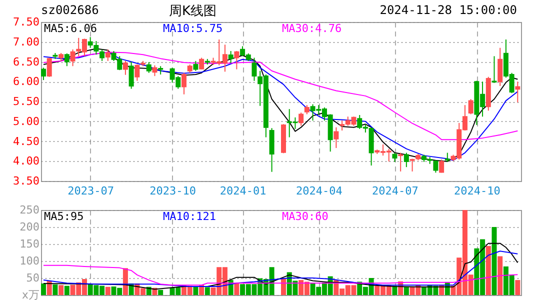 The height and width of the screenshot is (300, 545). What do you see at coordinates (448, 10) in the screenshot?
I see `text: 2024-11-28 15:00:00` at bounding box center [448, 10].